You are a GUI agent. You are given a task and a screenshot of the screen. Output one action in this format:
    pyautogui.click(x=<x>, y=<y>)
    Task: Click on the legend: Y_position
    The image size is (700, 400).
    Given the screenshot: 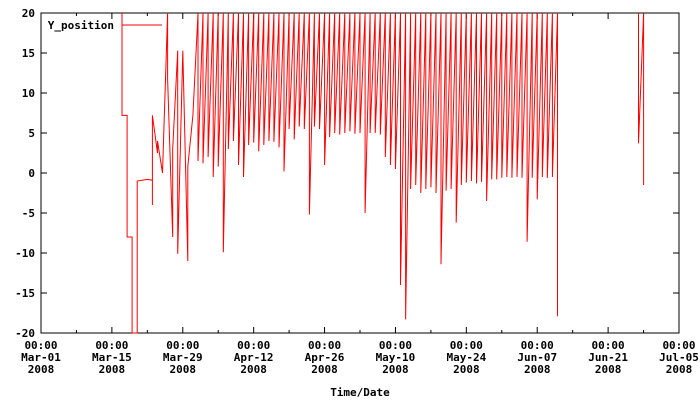 What is the action you would take?
    pyautogui.click(x=105, y=25)
    